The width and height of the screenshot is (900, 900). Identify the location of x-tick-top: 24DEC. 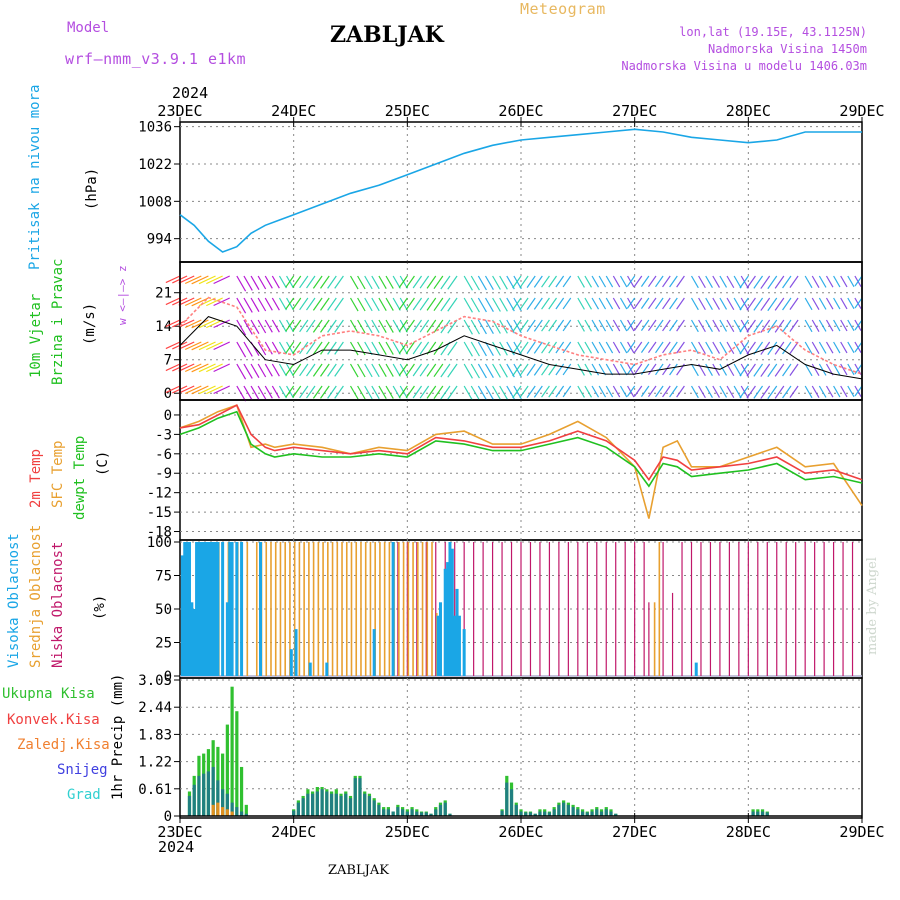
(293, 111).